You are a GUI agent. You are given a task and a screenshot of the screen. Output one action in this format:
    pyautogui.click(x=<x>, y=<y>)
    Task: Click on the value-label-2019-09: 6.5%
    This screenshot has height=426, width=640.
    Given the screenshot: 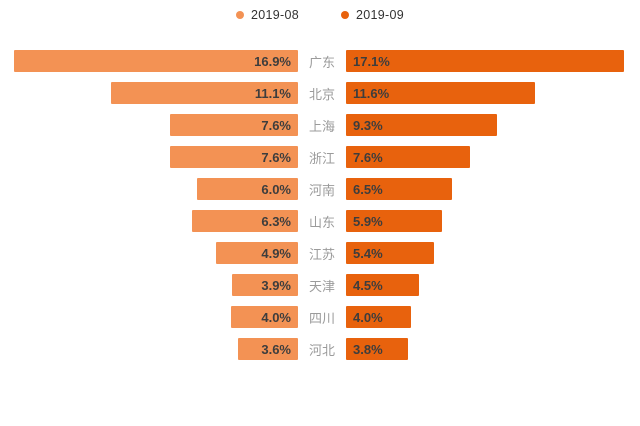 What is the action you would take?
    pyautogui.click(x=368, y=189)
    